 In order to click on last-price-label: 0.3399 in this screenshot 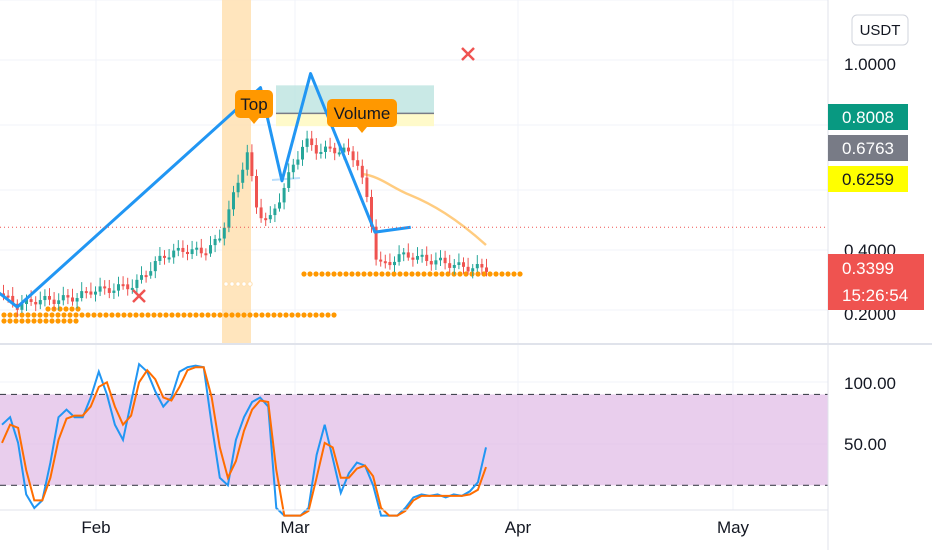, I will do `click(868, 268)`.